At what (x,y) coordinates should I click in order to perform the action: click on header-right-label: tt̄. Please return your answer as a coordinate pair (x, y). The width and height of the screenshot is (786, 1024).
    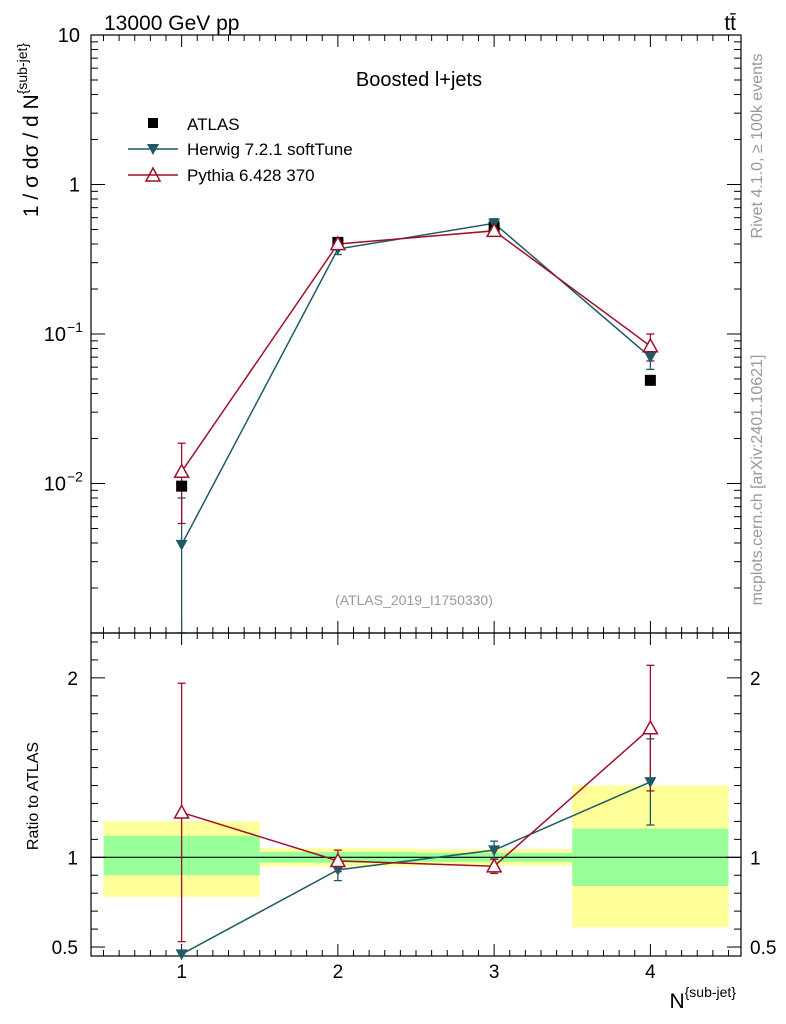
    Looking at the image, I should click on (730, 23).